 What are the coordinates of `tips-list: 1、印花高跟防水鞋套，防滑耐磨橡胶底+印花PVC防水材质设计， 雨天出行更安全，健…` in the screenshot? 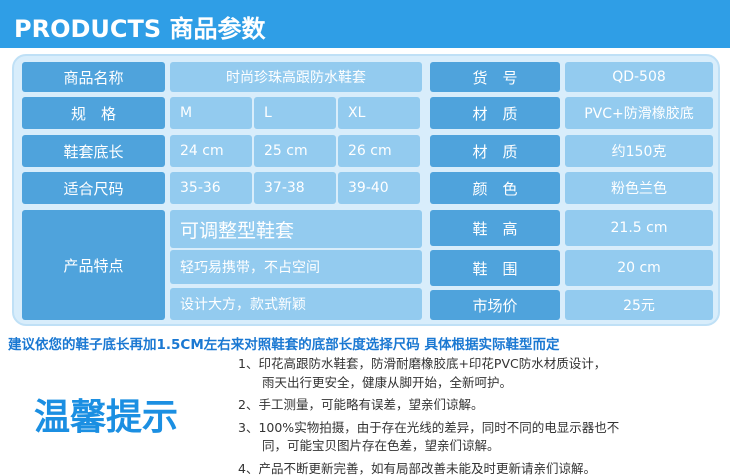 It's located at (428, 415).